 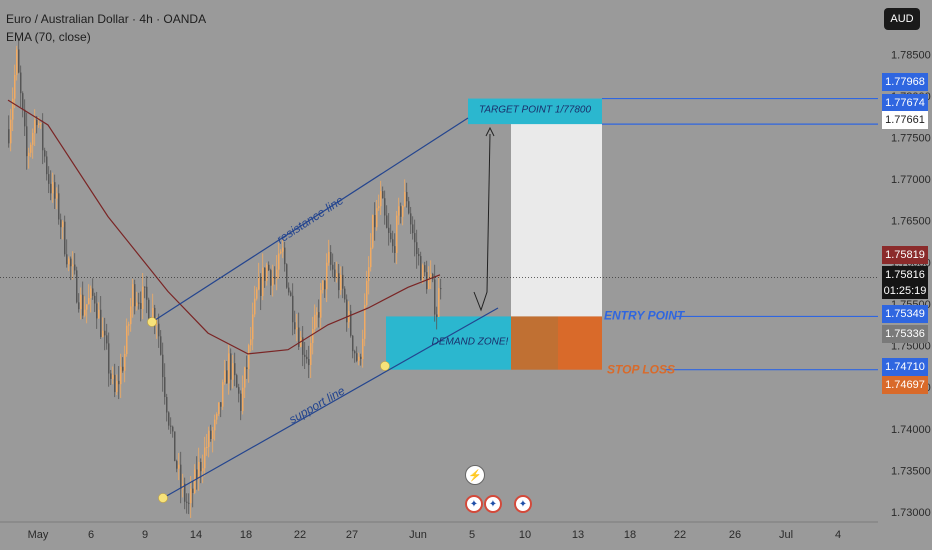 I want to click on lightning-event-icon: ⚡, so click(x=475, y=475).